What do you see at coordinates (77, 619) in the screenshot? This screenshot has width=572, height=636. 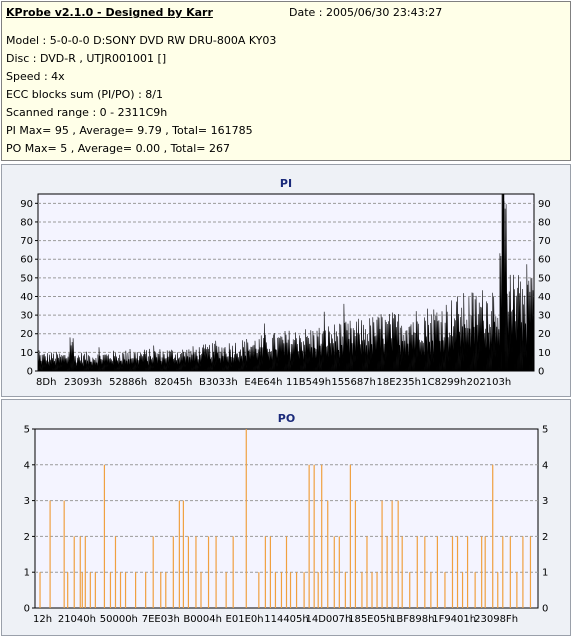 I see `x-tick-label: 21040h` at bounding box center [77, 619].